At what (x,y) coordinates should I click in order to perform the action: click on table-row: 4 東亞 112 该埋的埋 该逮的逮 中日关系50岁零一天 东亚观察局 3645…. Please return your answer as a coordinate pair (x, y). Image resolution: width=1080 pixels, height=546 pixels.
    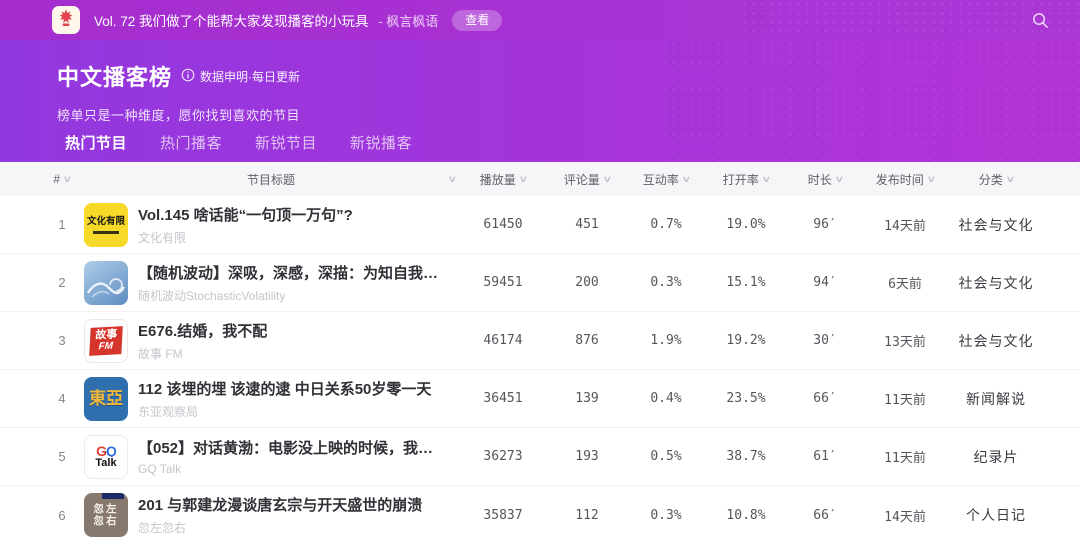
    Looking at the image, I should click on (540, 399).